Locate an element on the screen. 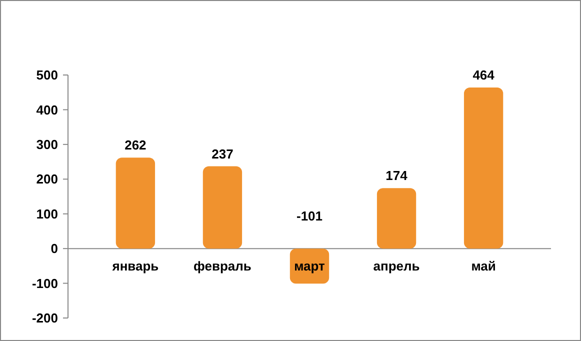  y-tick-label: 400 is located at coordinates (47, 110).